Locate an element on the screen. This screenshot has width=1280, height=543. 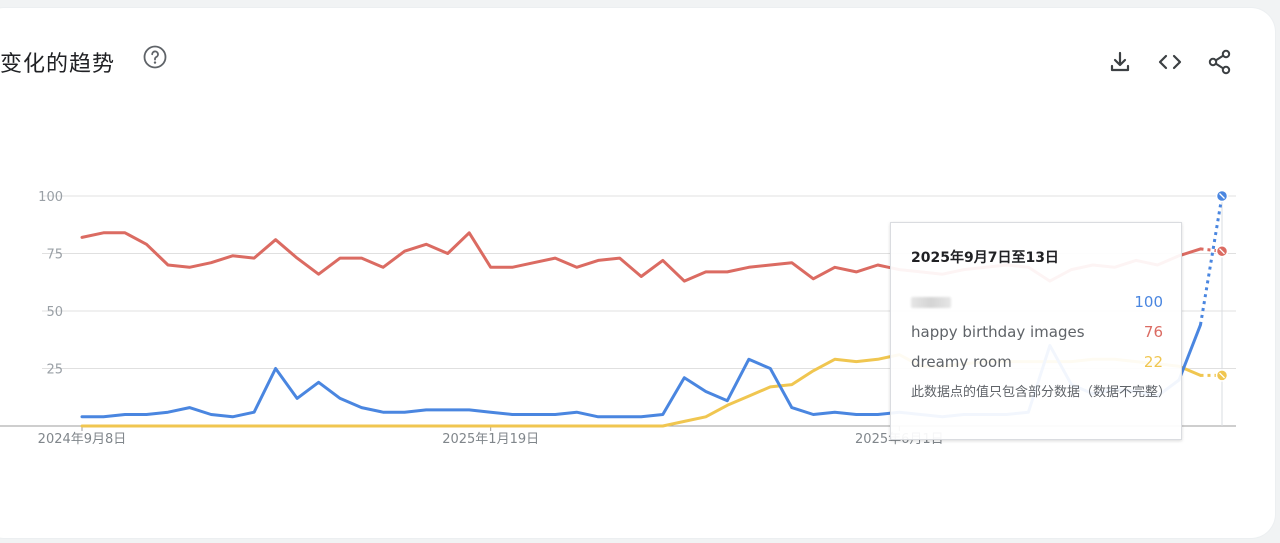
y-tick-label: 75 is located at coordinates (54, 255).